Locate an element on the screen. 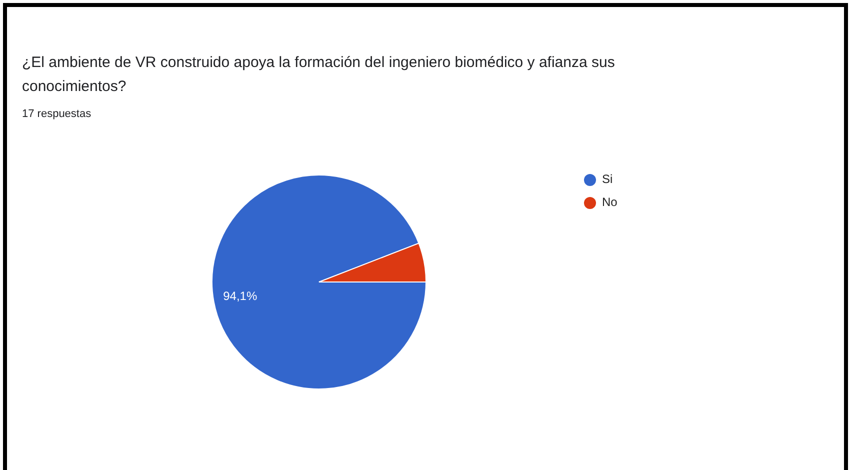  text: 17 respuestas is located at coordinates (57, 114).